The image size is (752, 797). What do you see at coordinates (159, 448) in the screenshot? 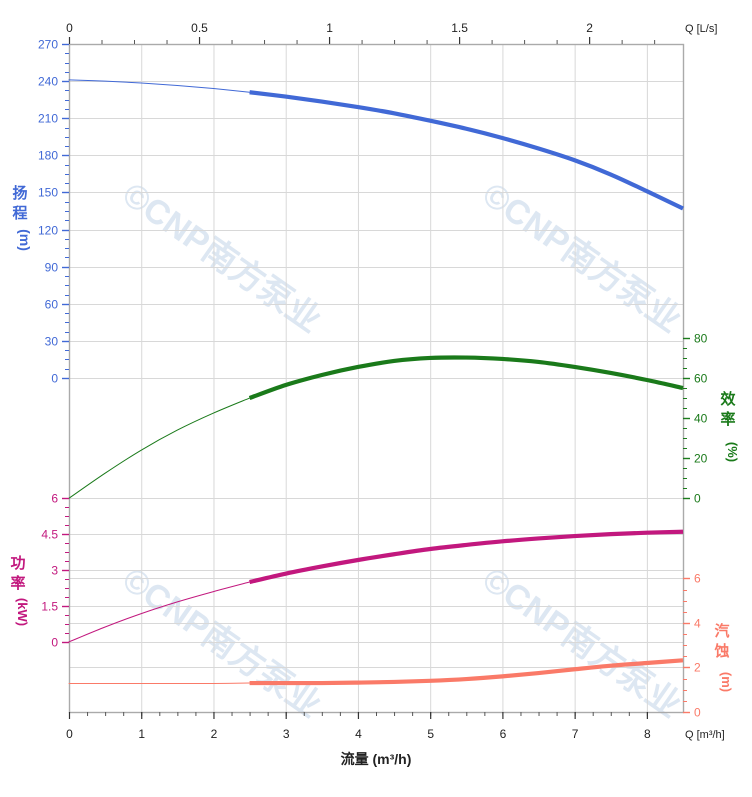
I see `curve-efficiency-thin` at bounding box center [159, 448].